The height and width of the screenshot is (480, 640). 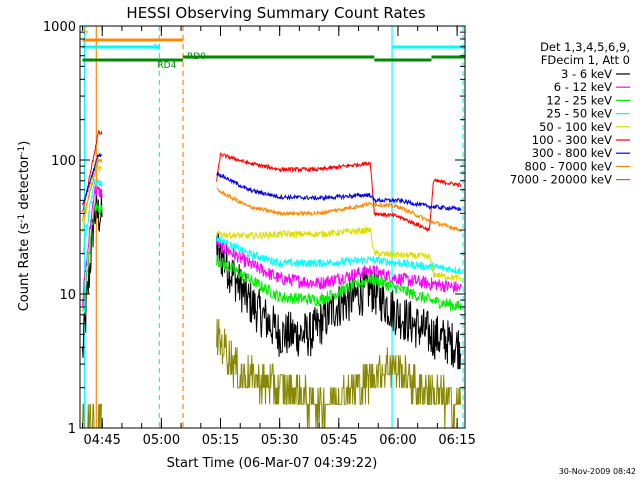 I want to click on y-tick-label-10: 10, so click(x=67, y=295).